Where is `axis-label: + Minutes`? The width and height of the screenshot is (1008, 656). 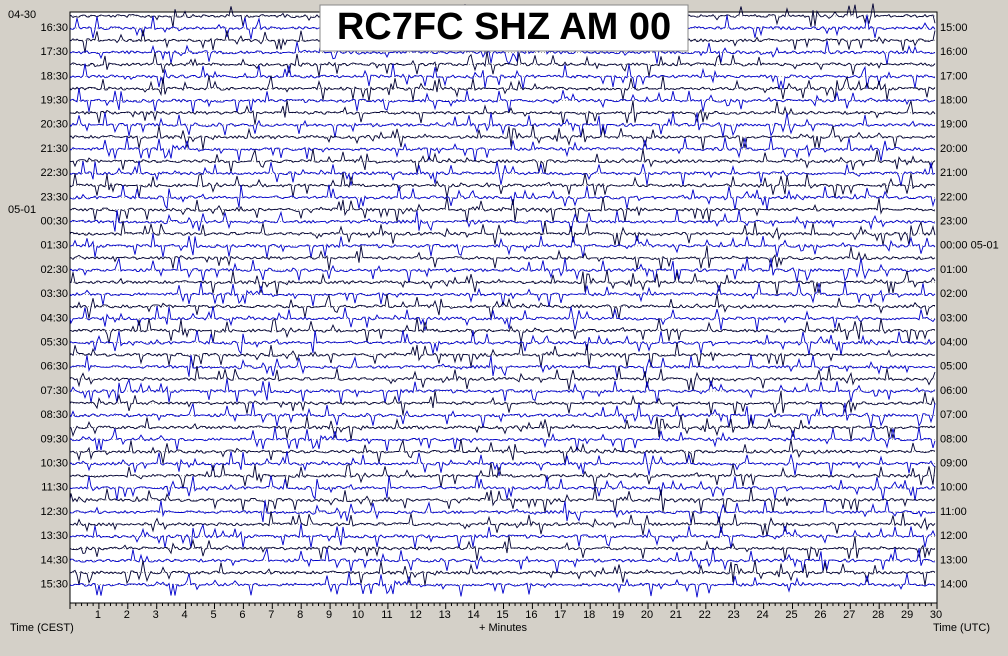 axis-label: + Minutes is located at coordinates (503, 628).